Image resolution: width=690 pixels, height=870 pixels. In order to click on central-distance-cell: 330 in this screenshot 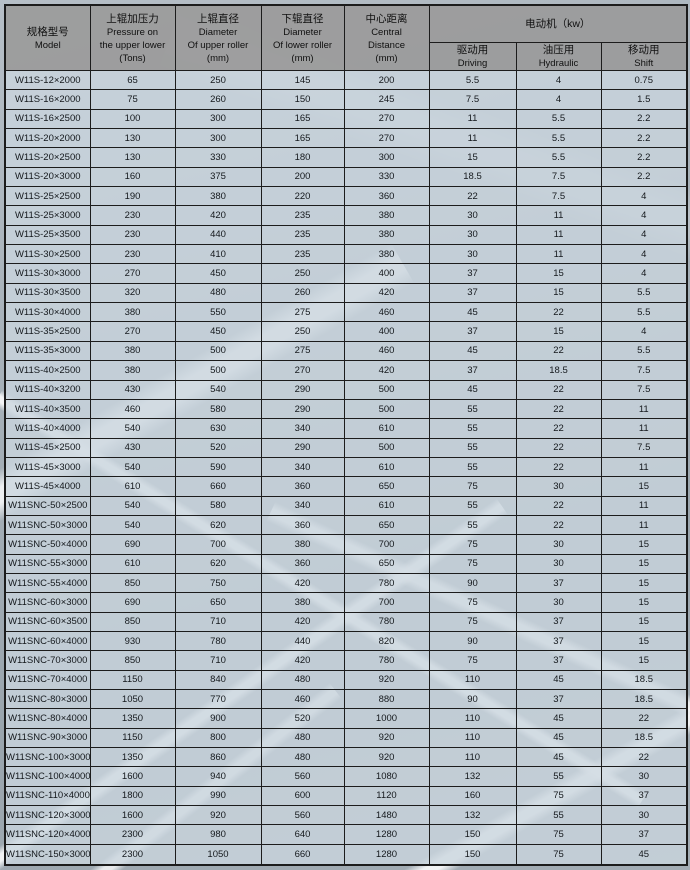, I will do `click(386, 177)`.